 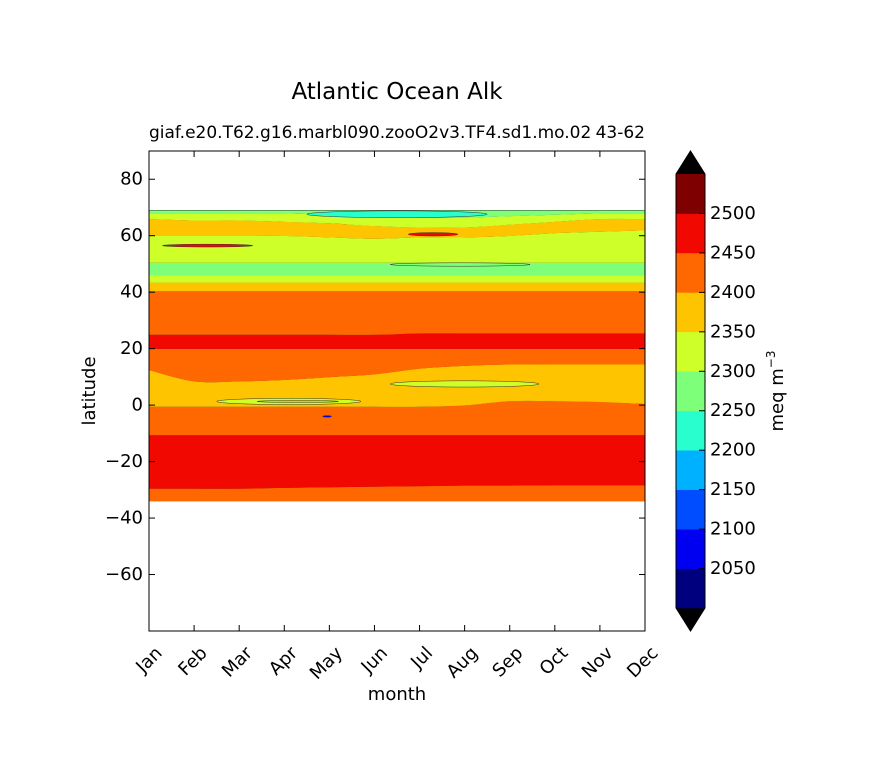 What do you see at coordinates (148, 660) in the screenshot?
I see `x-tick-label-Jan: Jan` at bounding box center [148, 660].